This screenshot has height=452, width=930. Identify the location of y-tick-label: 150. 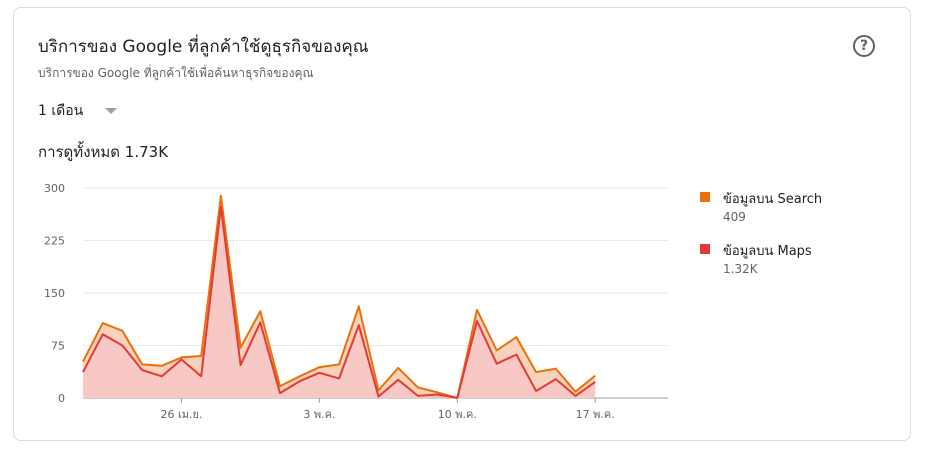
(54, 293).